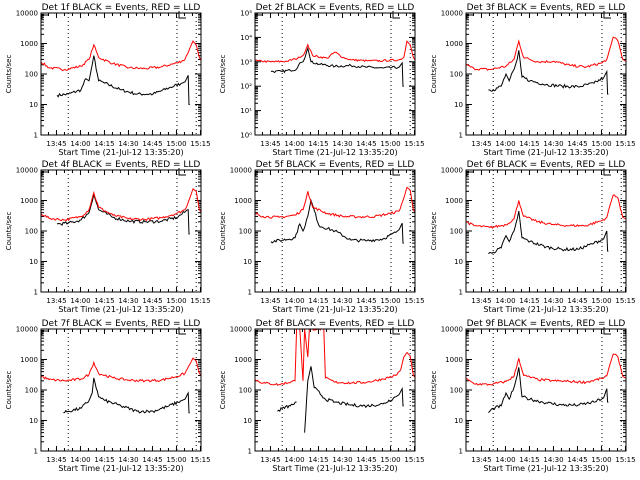 This screenshot has height=480, width=640. I want to click on panel-title: Det 2f BLACK = Events, RED = LLD, so click(335, 8).